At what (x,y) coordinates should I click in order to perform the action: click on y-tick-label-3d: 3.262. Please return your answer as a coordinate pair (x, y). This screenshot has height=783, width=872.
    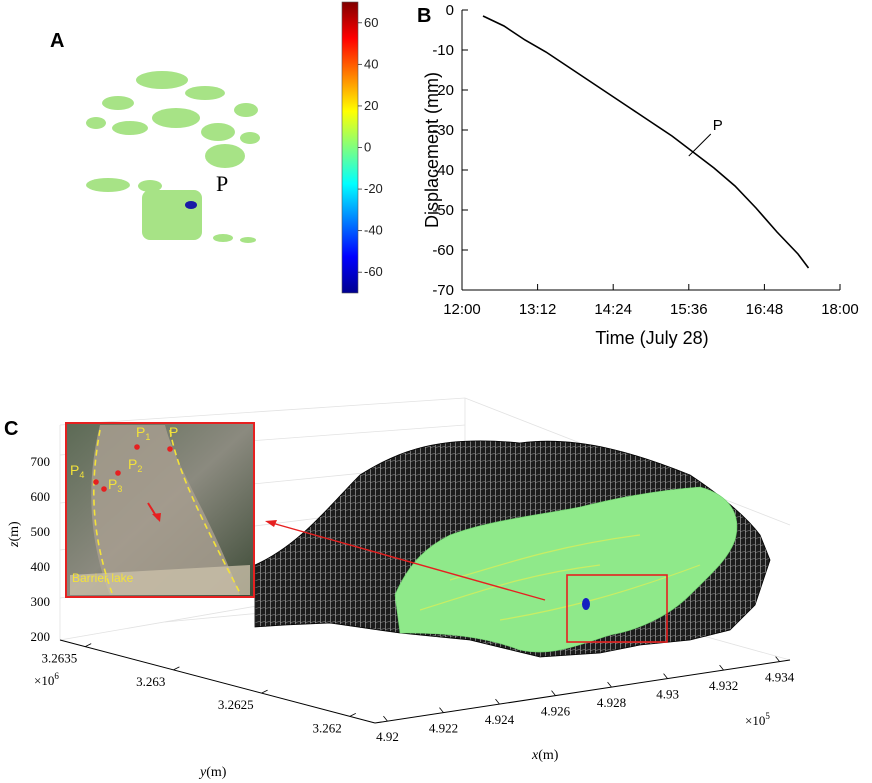
    Looking at the image, I should click on (327, 727).